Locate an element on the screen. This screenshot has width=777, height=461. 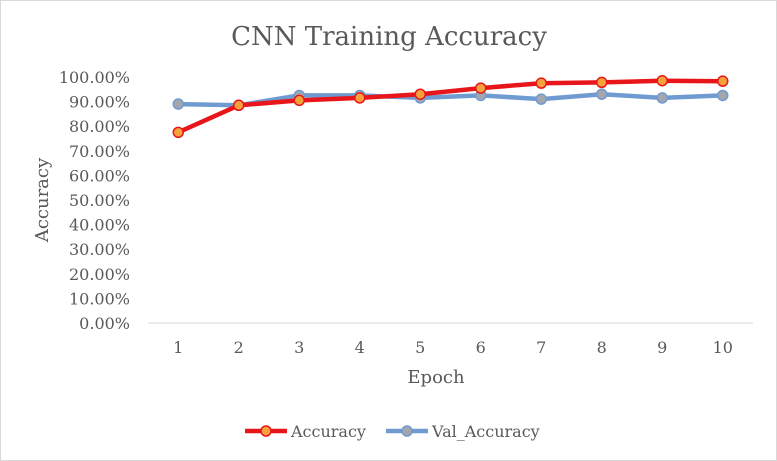
series-layer is located at coordinates (450, 106).